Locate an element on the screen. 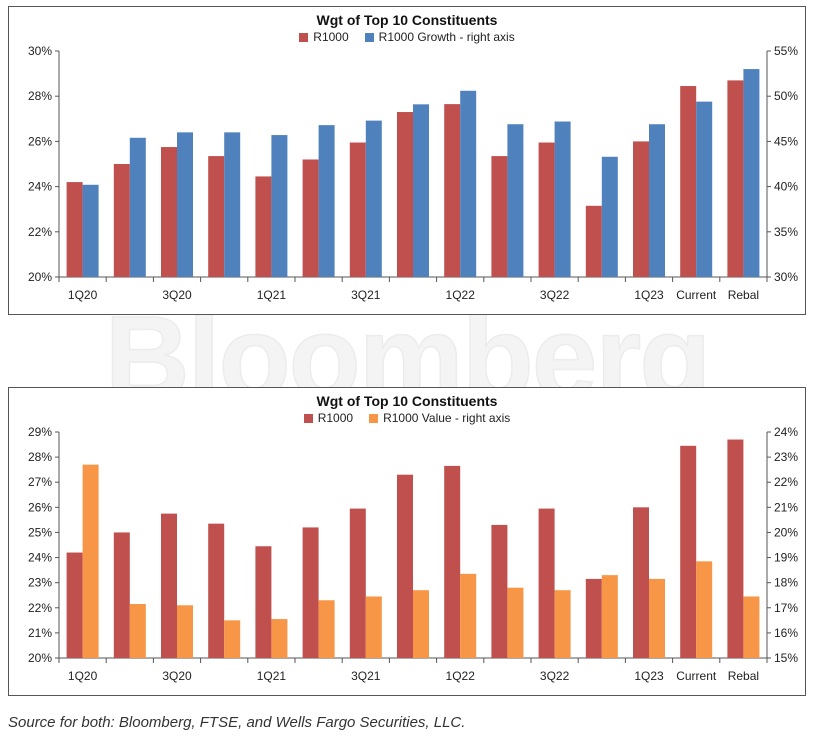  legend-label: R1000 Growth - right axis is located at coordinates (446, 37).